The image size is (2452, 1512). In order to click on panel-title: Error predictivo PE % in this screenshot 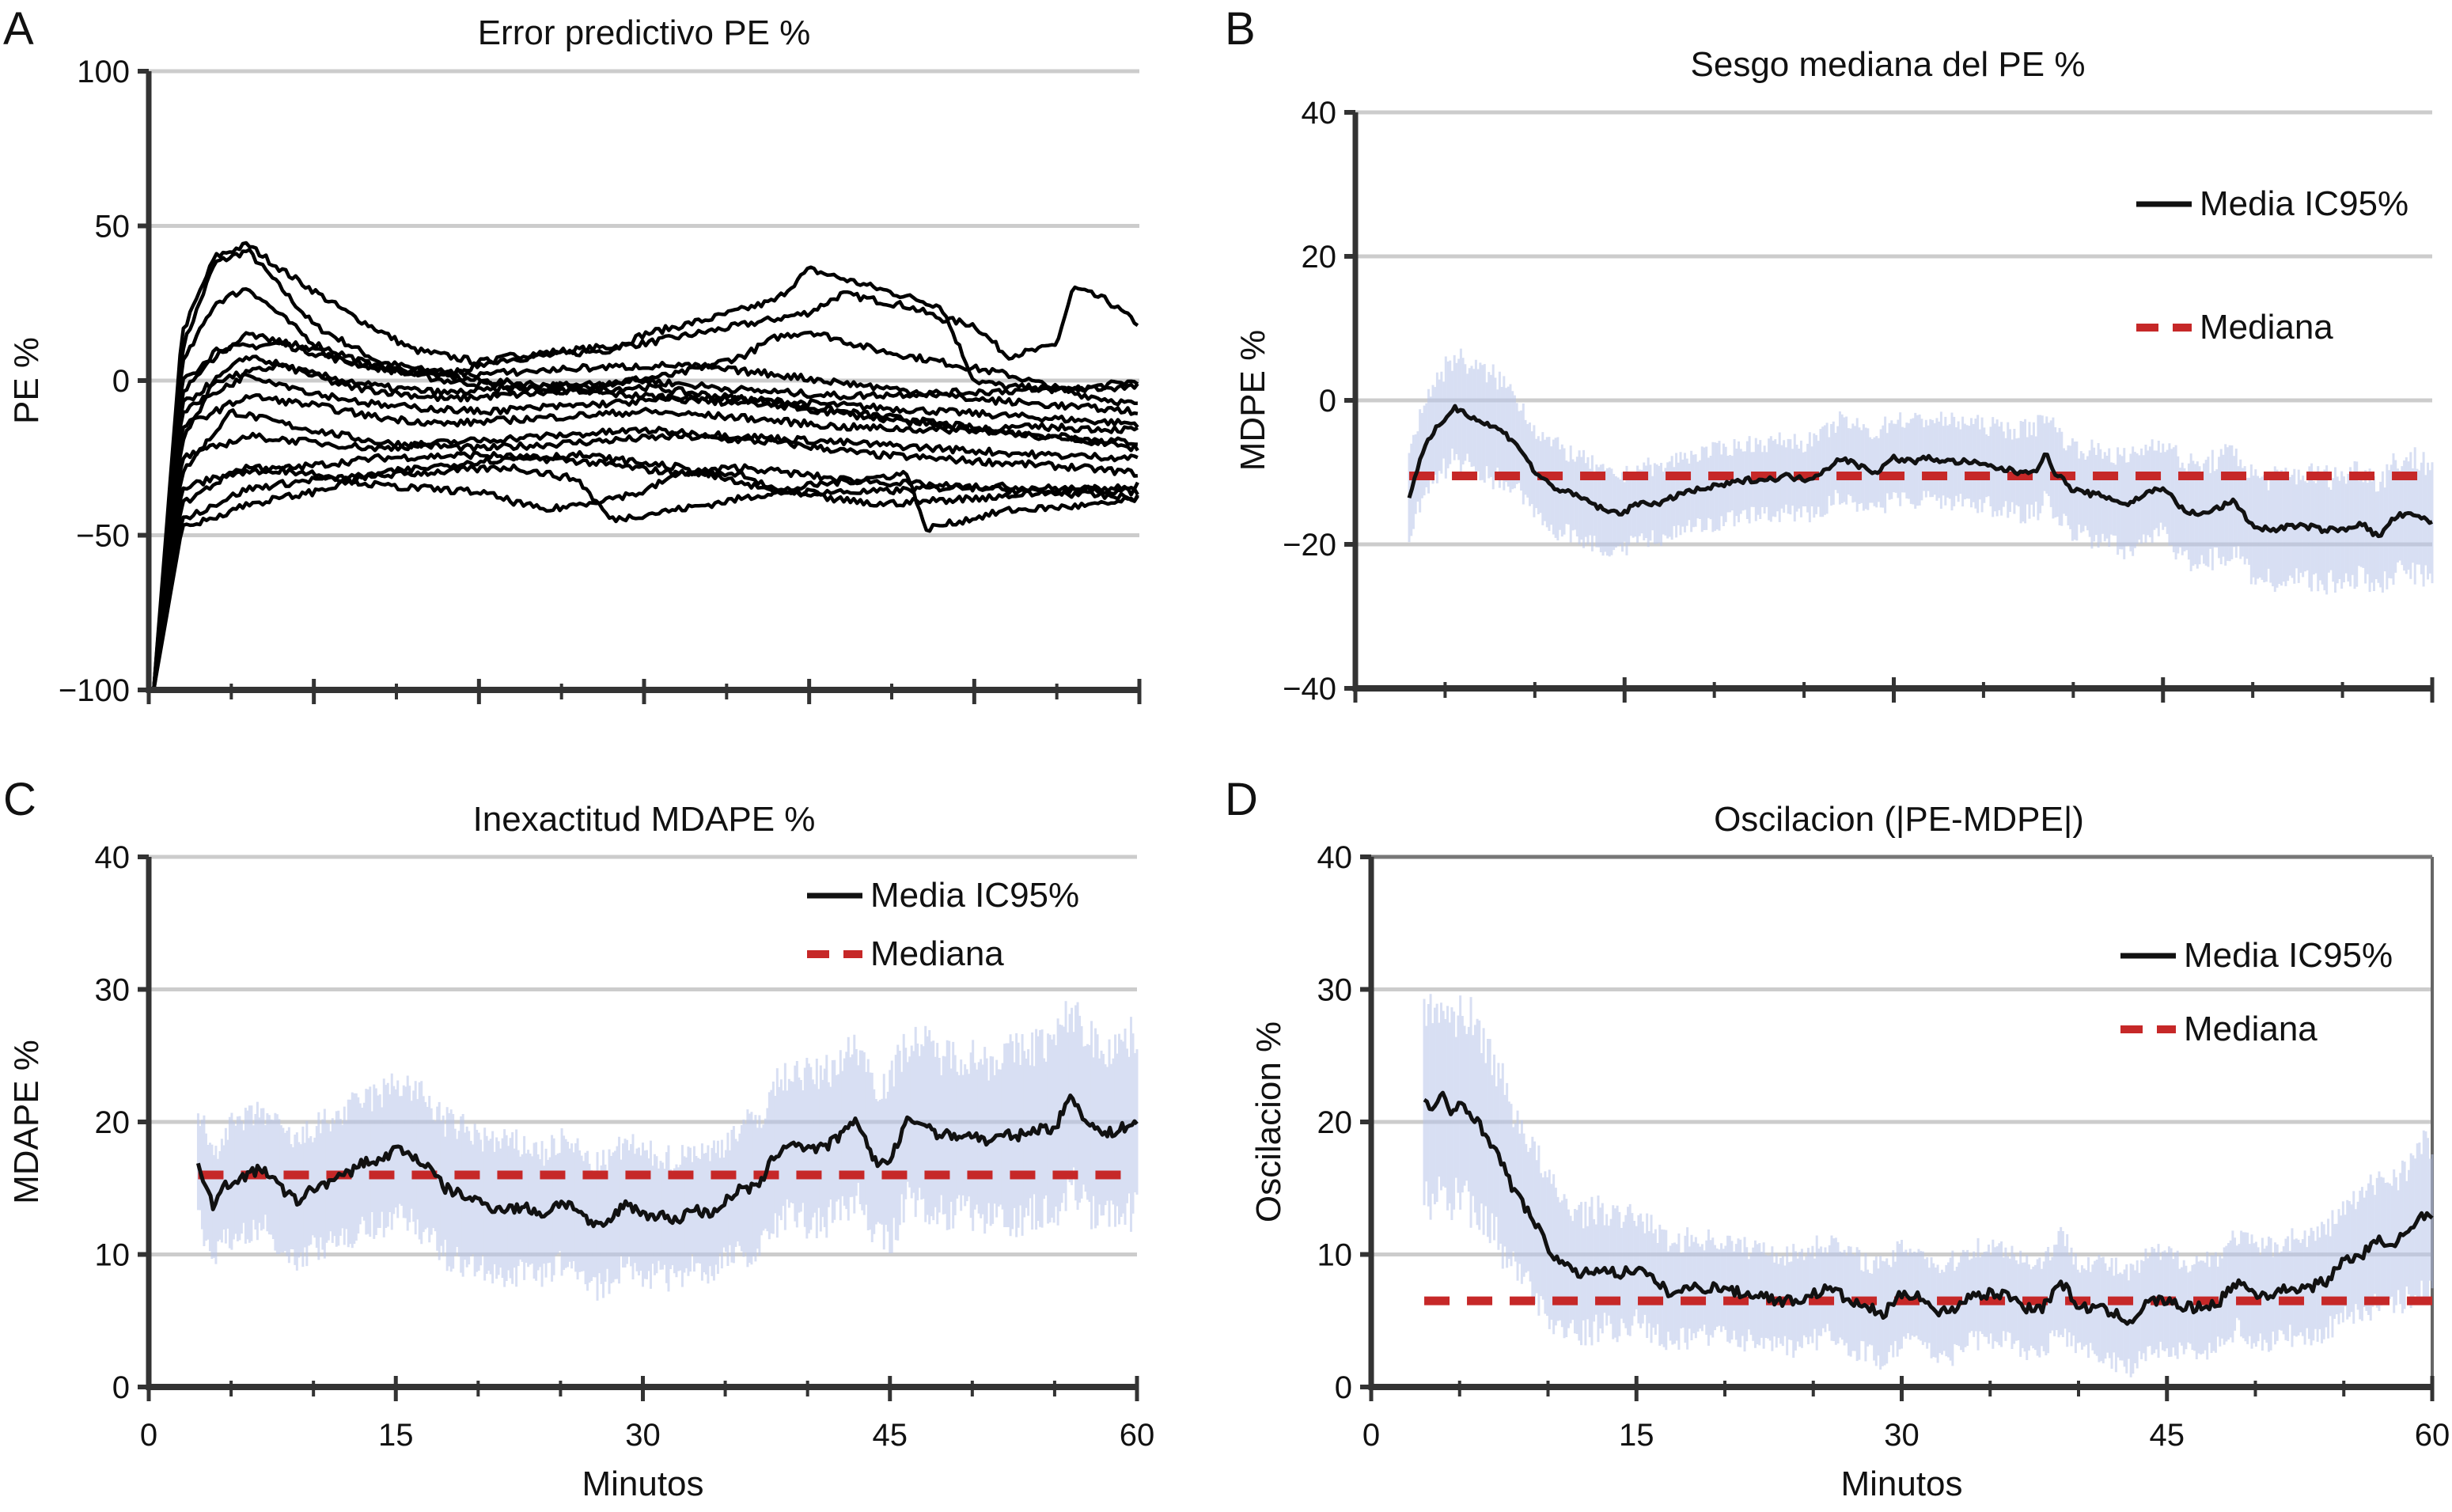, I will do `click(644, 32)`.